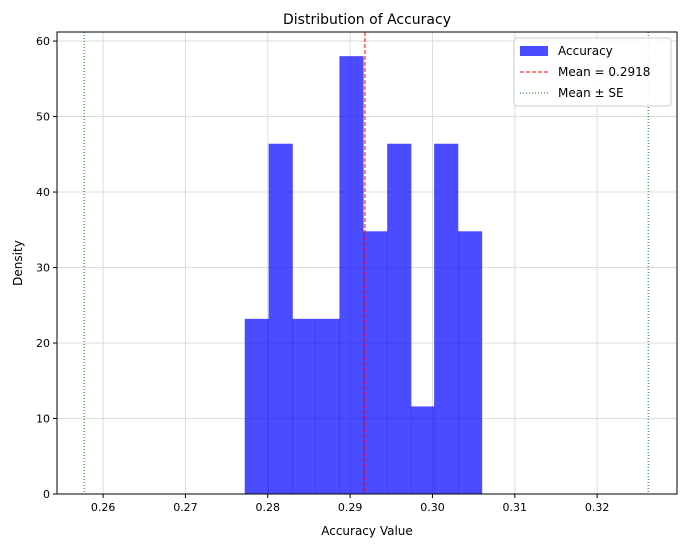  Describe the element at coordinates (604, 72) in the screenshot. I see `legend-label: Mean = 0.2918` at that location.